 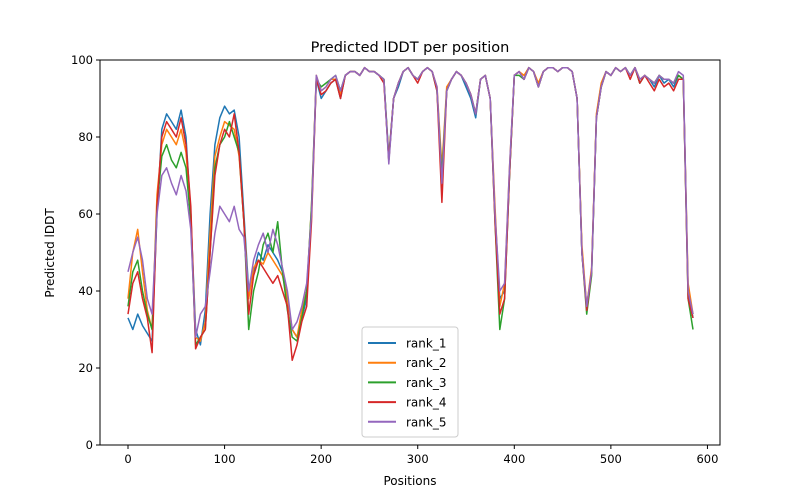 I want to click on legend: rank_1 rank_2 rank_3 rank_4 rank_5, so click(x=410, y=382).